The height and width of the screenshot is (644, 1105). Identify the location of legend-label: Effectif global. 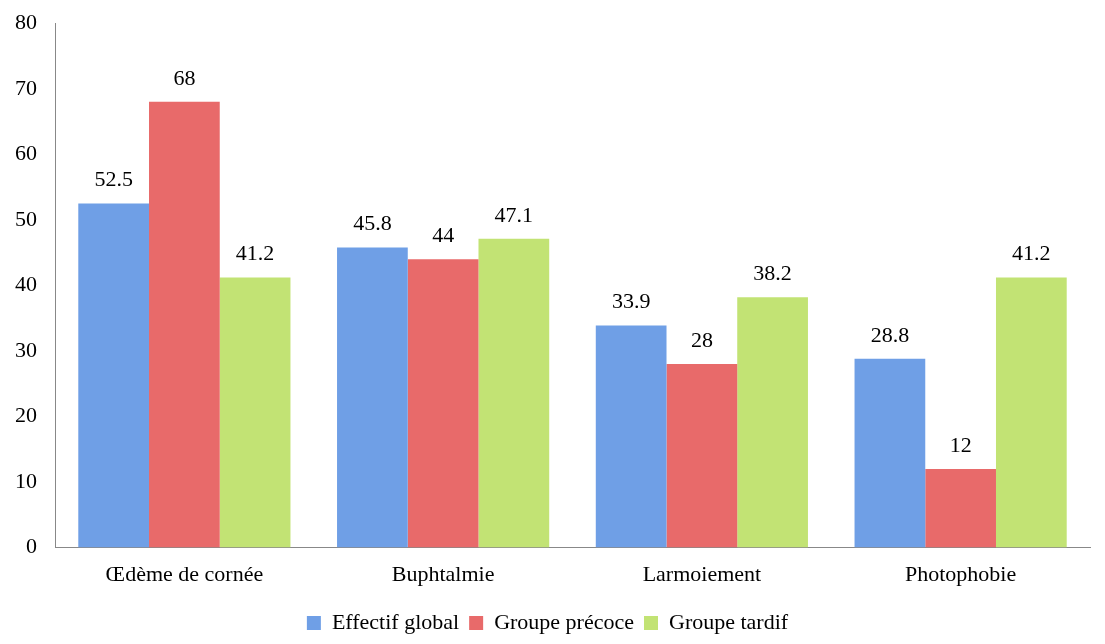
(395, 621).